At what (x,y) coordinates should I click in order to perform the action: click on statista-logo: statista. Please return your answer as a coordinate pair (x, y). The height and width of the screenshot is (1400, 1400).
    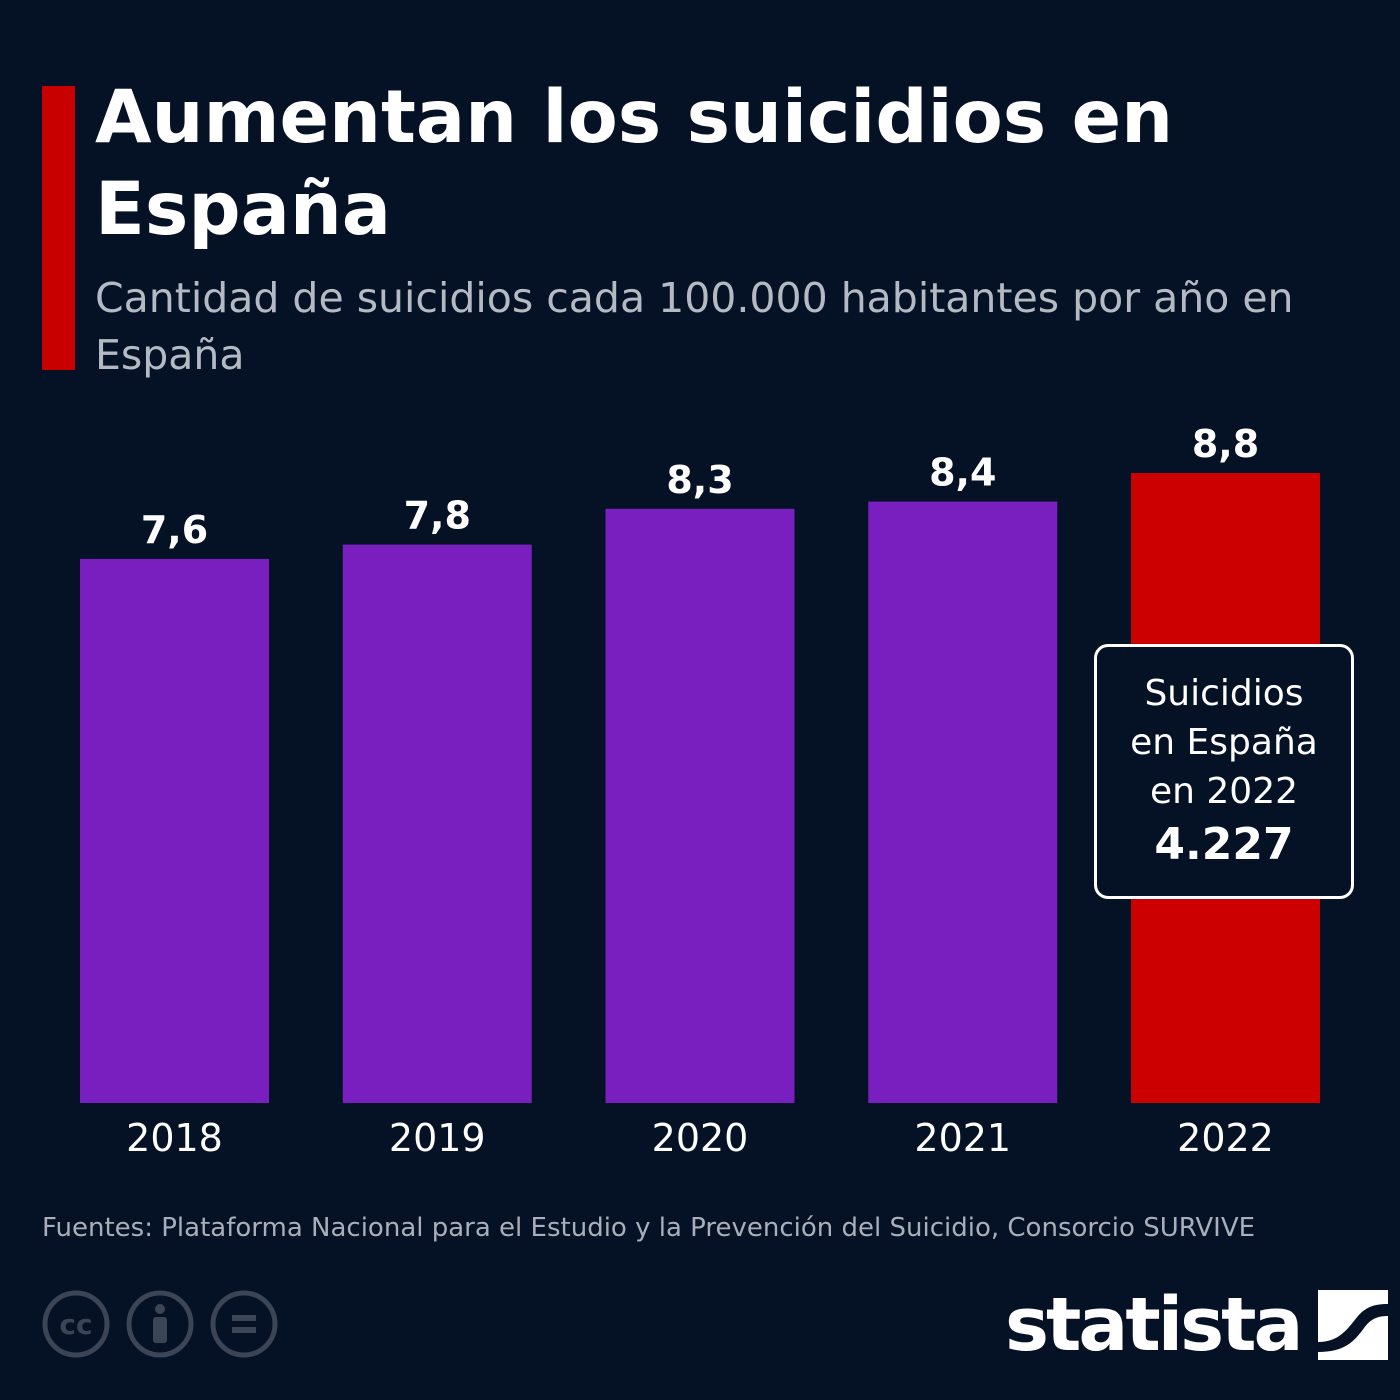
    Looking at the image, I should click on (1197, 1325).